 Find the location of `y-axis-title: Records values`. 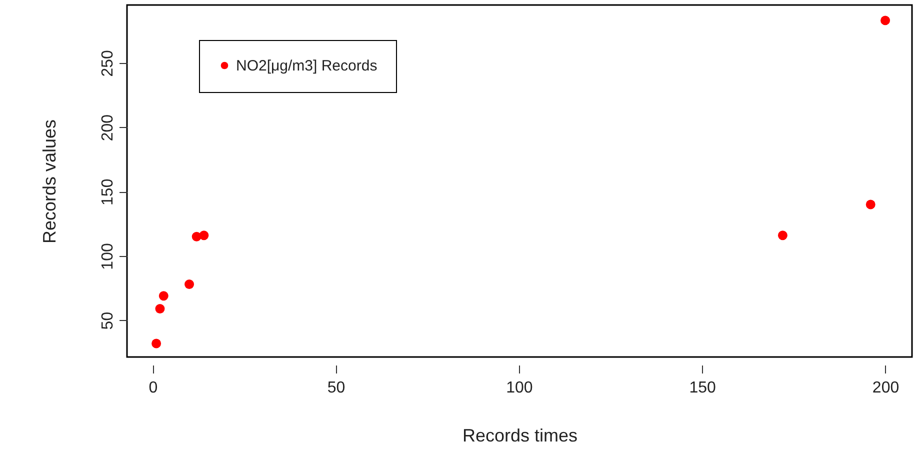

y-axis-title: Records values is located at coordinates (50, 181).